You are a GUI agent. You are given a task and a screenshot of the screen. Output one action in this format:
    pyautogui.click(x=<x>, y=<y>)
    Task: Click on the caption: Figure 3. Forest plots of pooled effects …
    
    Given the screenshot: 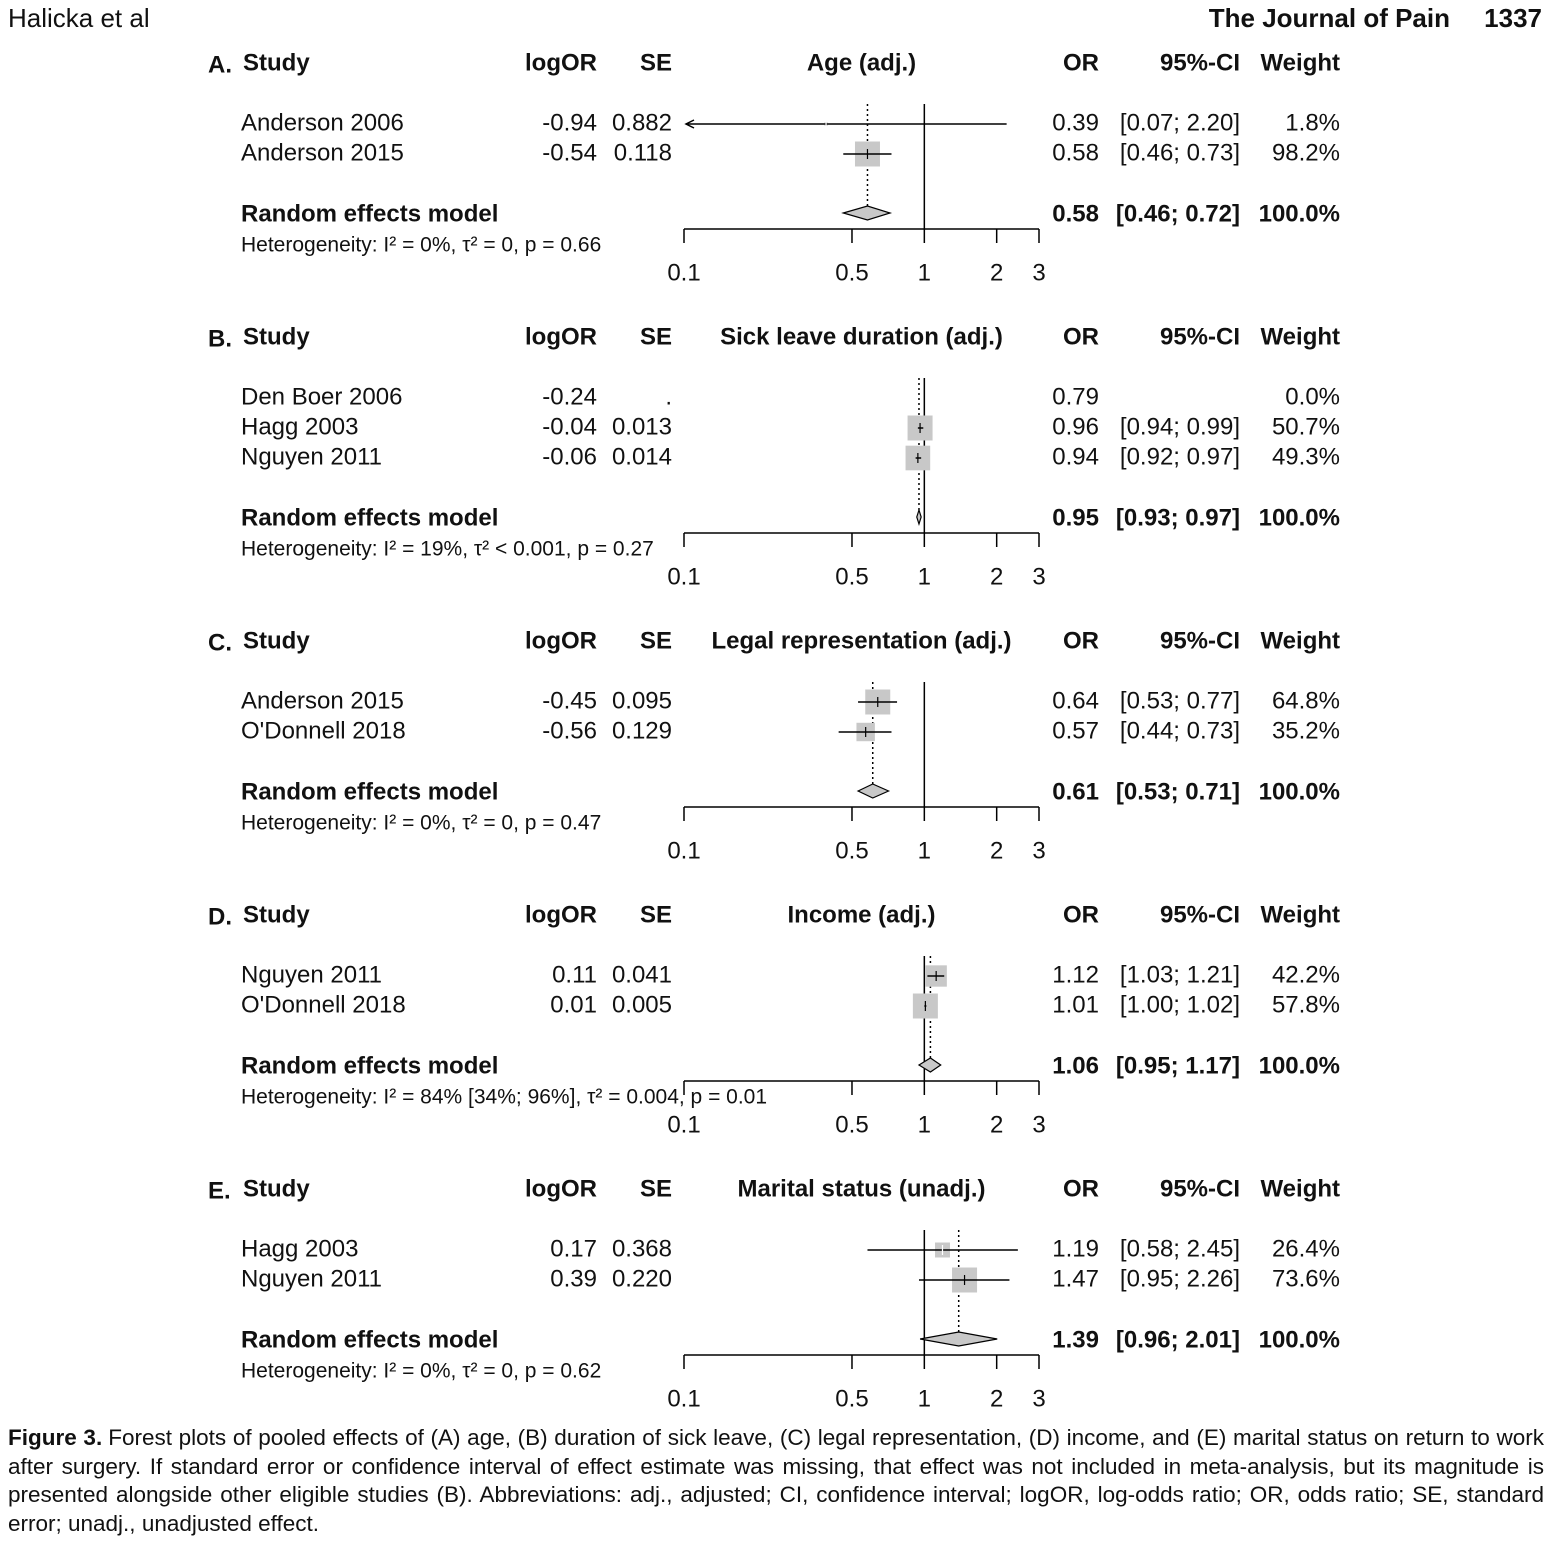 What is the action you would take?
    pyautogui.click(x=776, y=1481)
    